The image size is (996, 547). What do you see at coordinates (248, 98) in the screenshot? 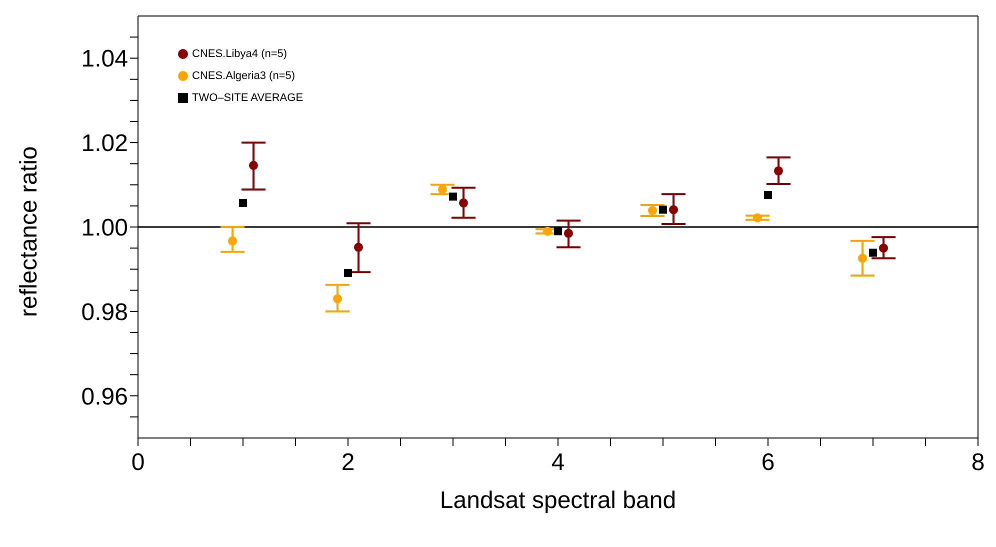
I see `legend-label: TWO–SITE AVERAGE` at bounding box center [248, 98].